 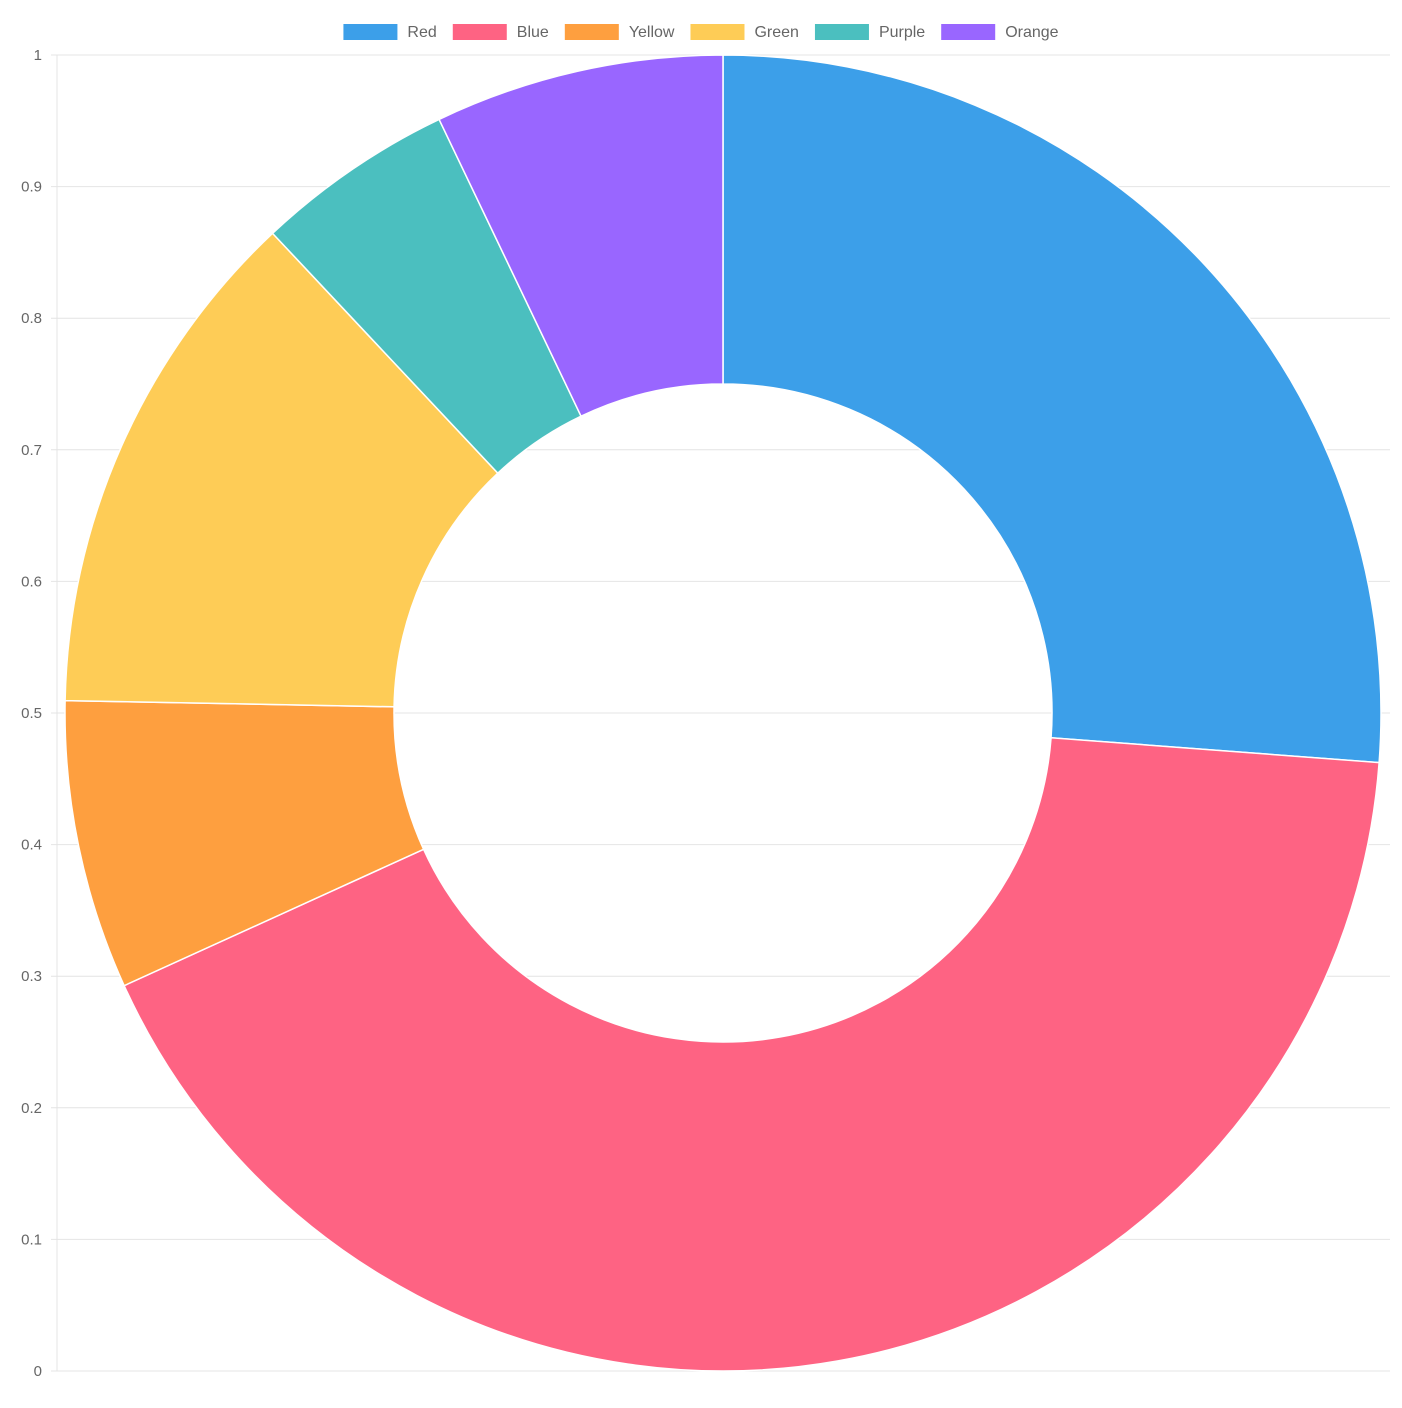 What do you see at coordinates (31, 581) in the screenshot?
I see `y-tick-label: 0.6` at bounding box center [31, 581].